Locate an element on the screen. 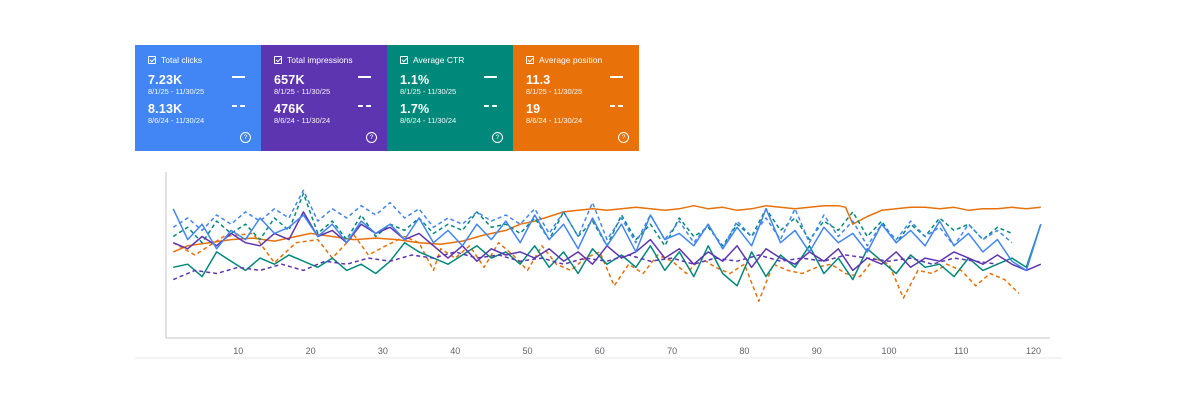 This screenshot has height=400, width=1200. current-value: 11.3 is located at coordinates (538, 80).